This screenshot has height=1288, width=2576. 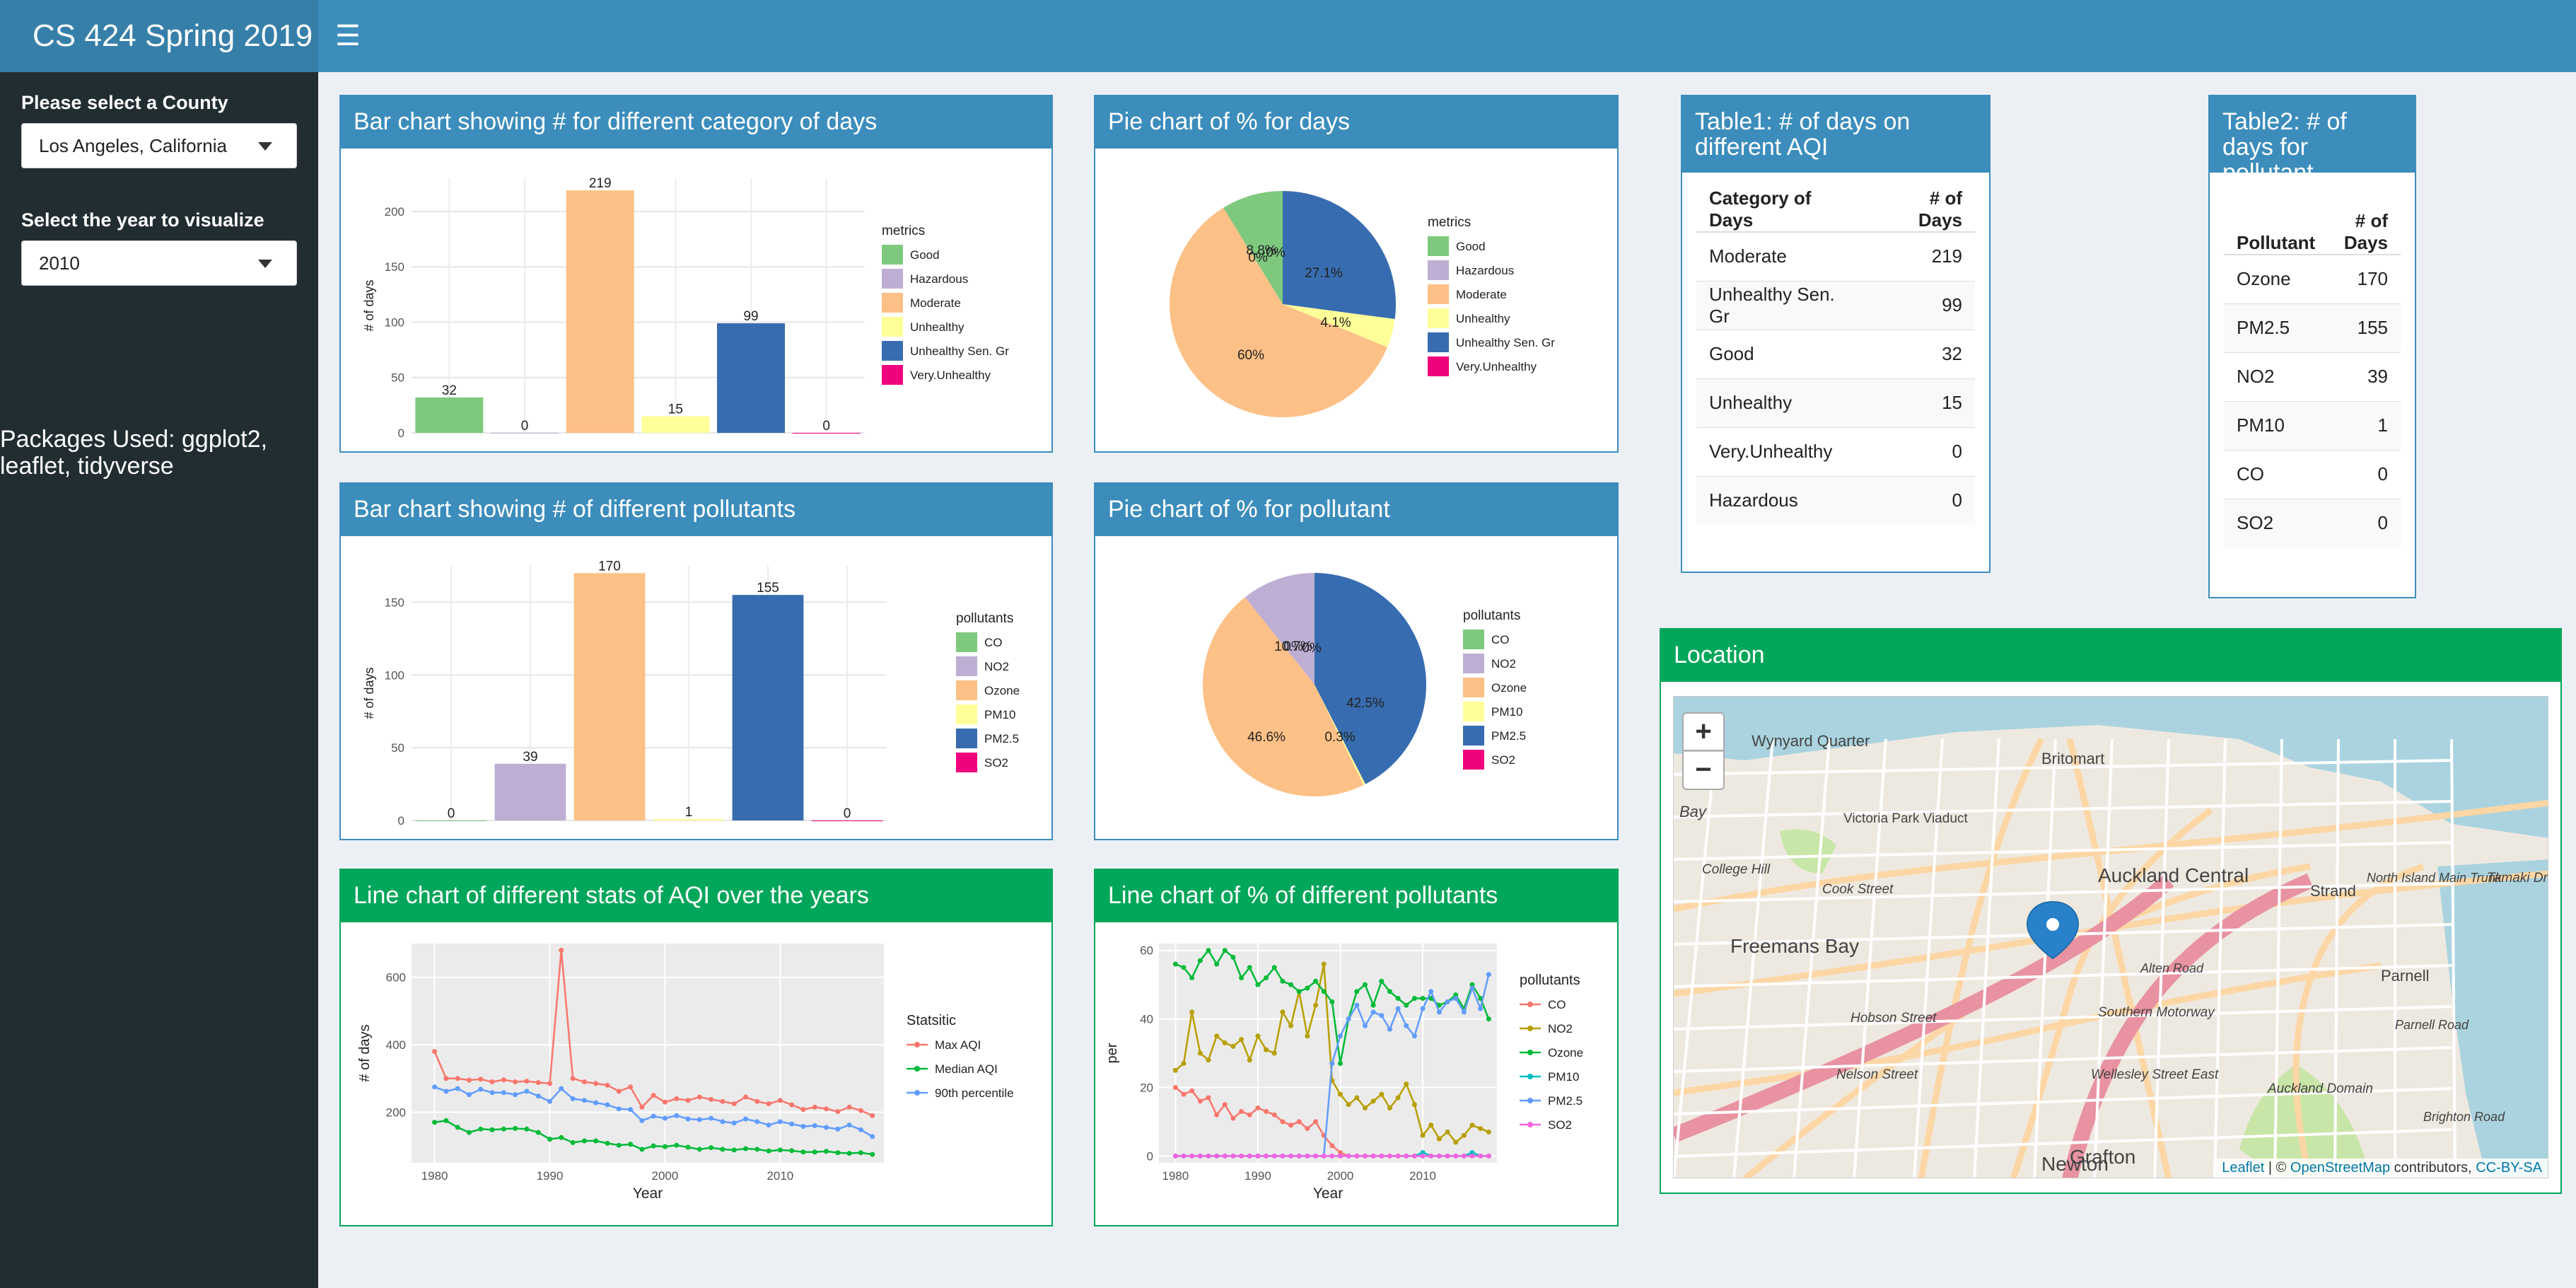 I want to click on legend-label: Unhealthy Sen. Gr, so click(x=959, y=351).